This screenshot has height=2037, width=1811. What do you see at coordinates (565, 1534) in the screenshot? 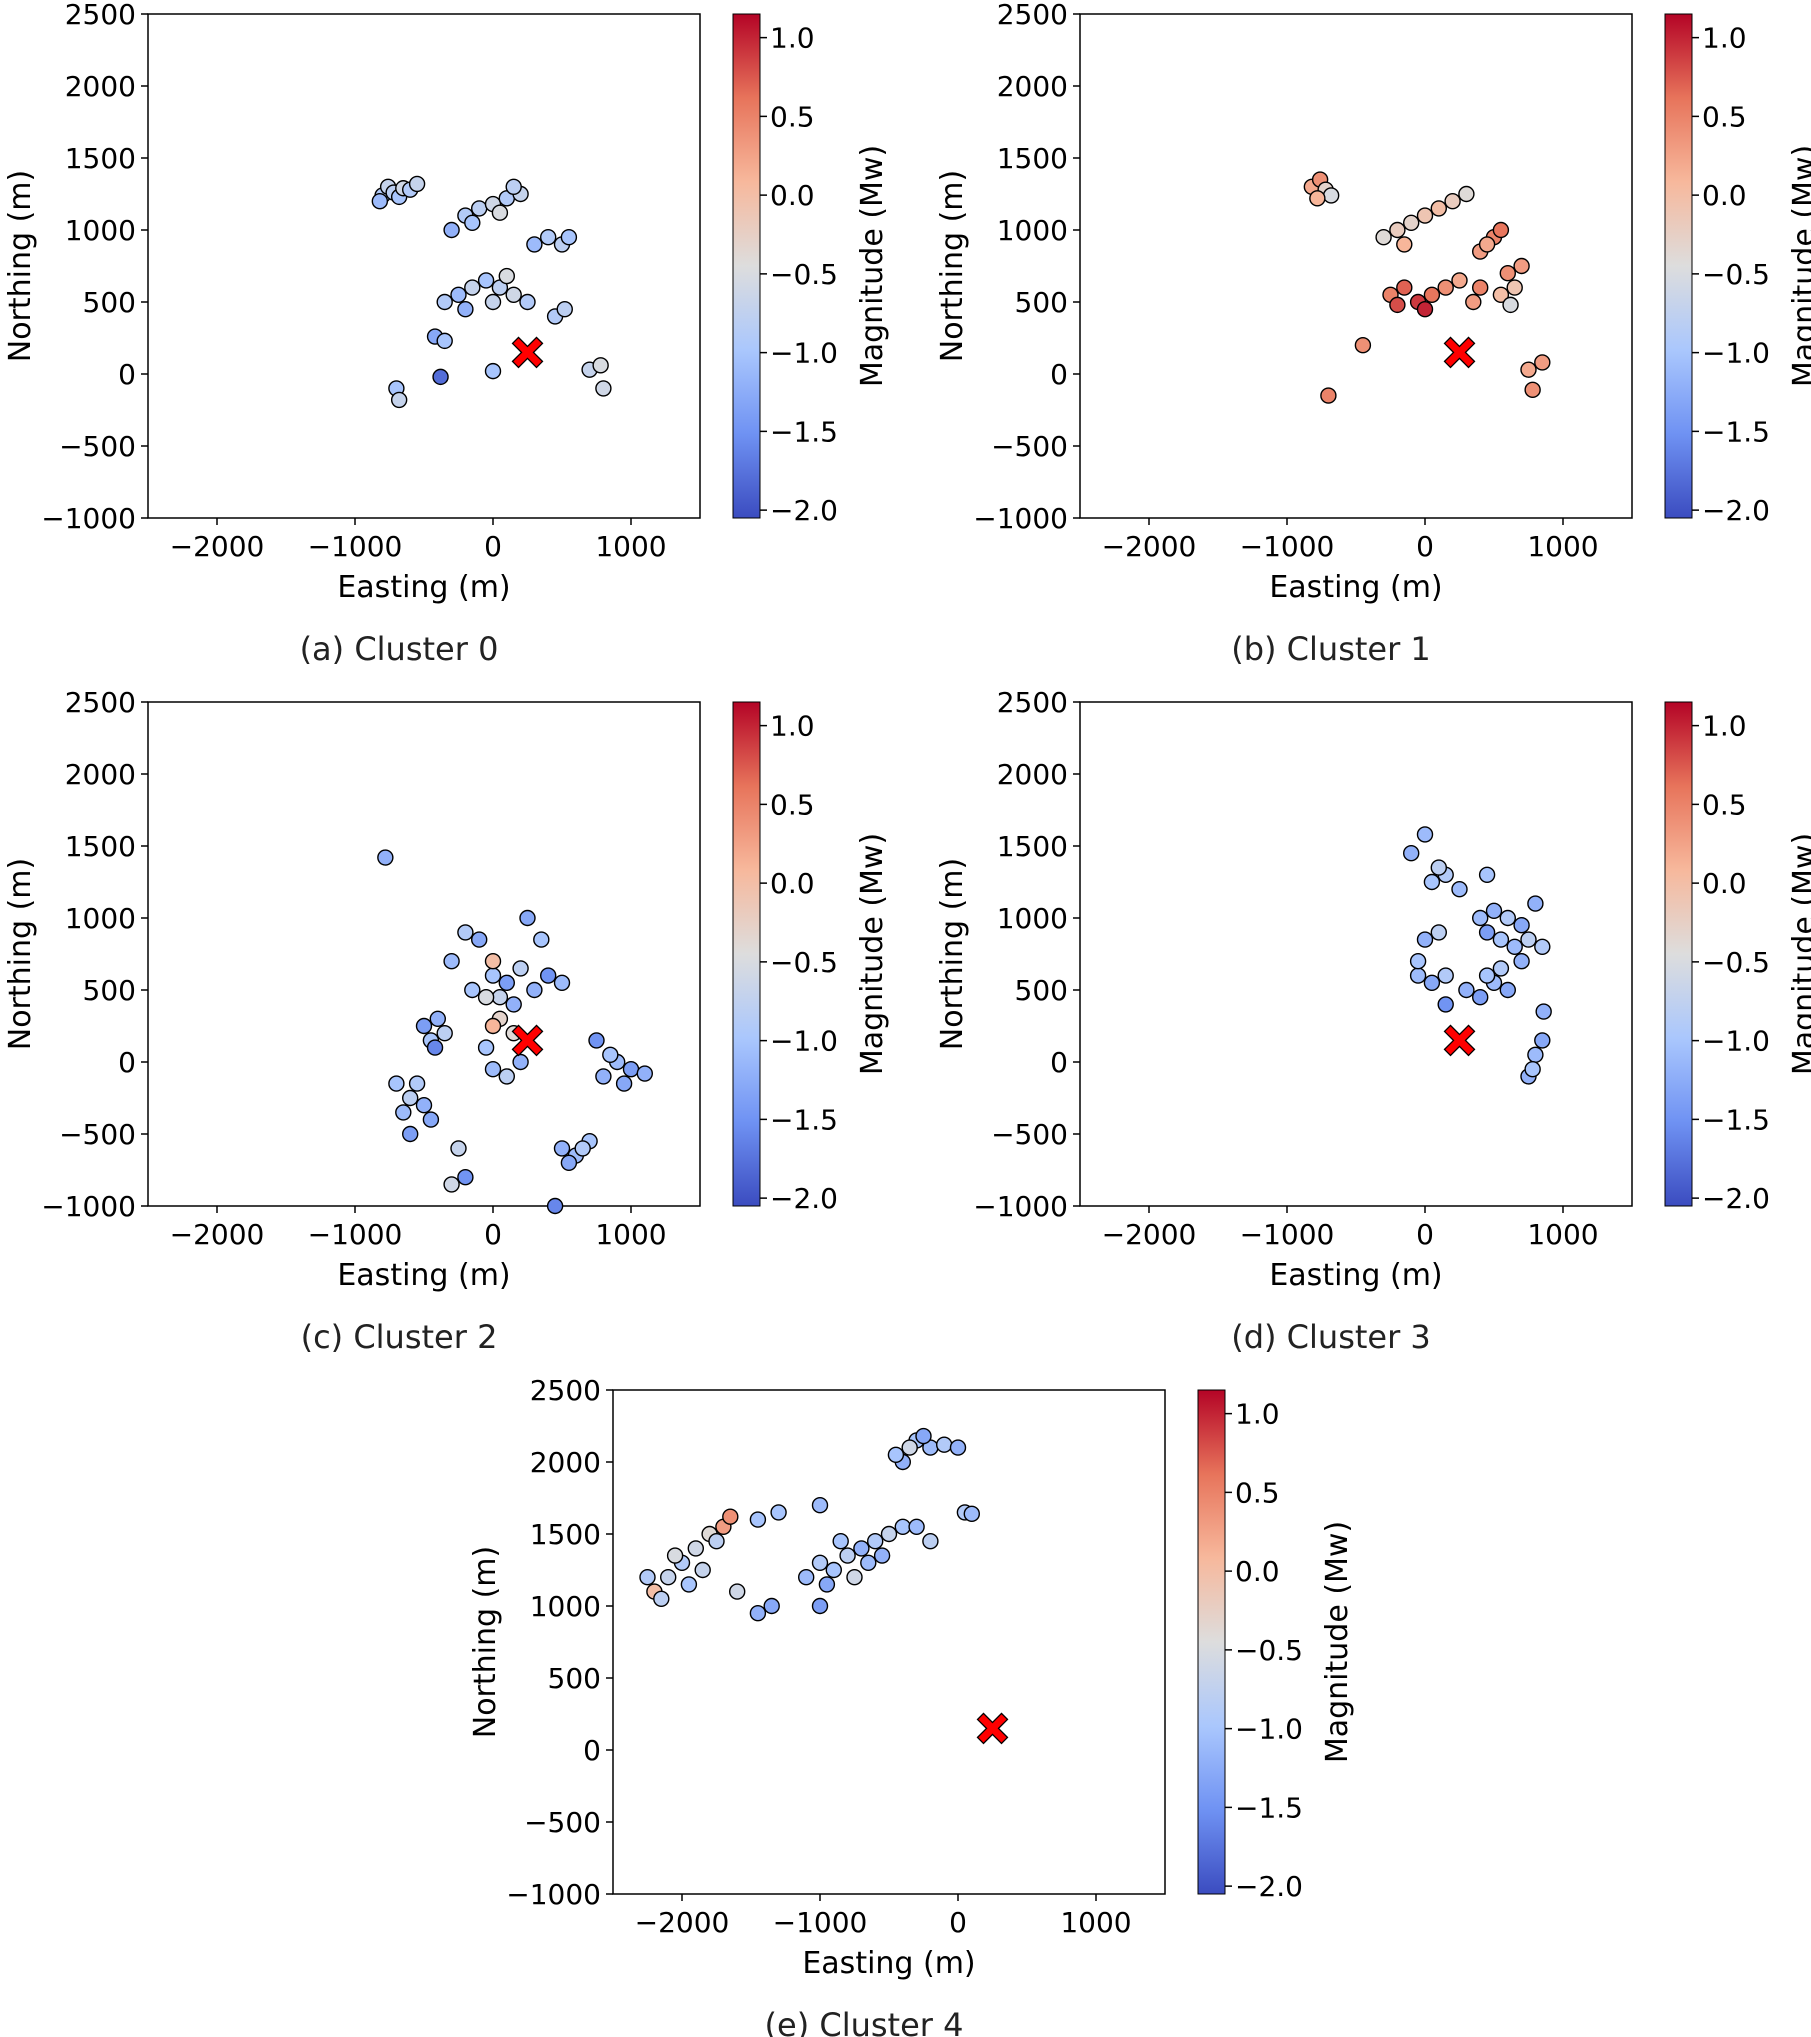
I see `y-tick-label: 1500` at bounding box center [565, 1534].